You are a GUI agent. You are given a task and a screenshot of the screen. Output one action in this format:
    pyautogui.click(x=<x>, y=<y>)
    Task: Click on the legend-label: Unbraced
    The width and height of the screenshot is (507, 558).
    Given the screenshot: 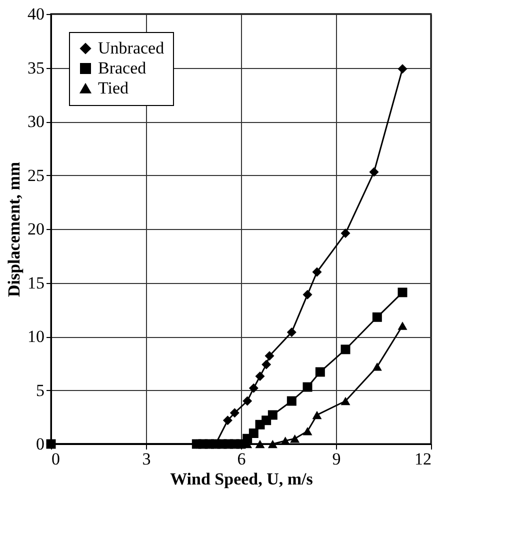 What is the action you would take?
    pyautogui.click(x=131, y=48)
    